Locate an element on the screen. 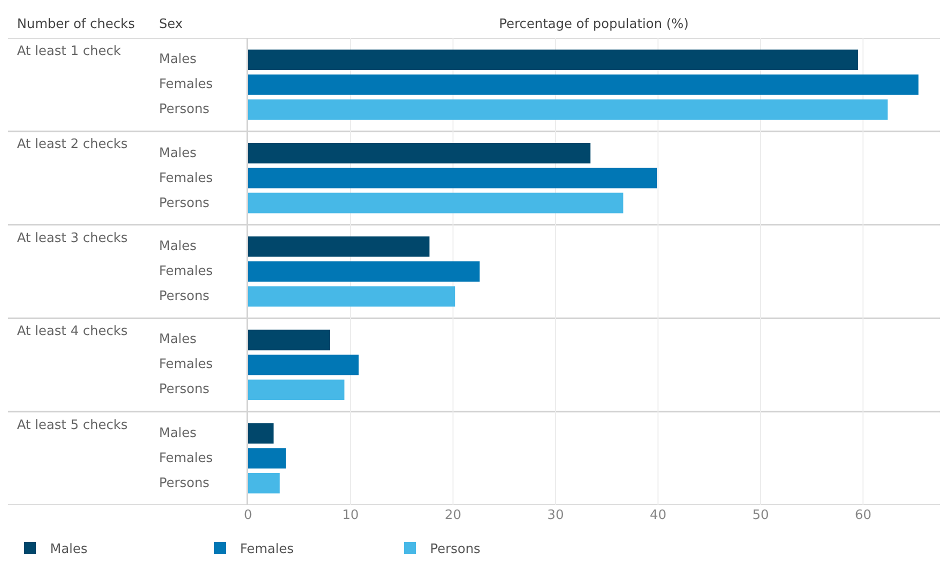 The height and width of the screenshot is (568, 945). legend-label: Persons is located at coordinates (455, 550).